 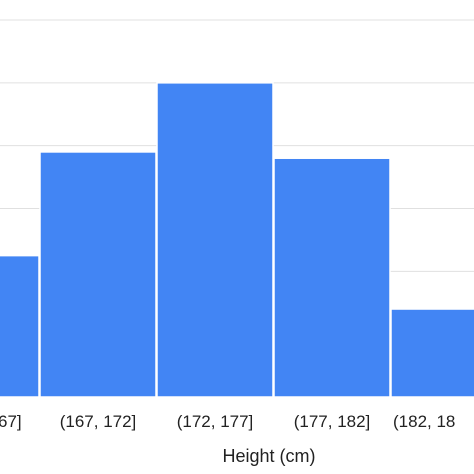 What do you see at coordinates (215, 421) in the screenshot?
I see `x-tick-label: (172, 177]` at bounding box center [215, 421].